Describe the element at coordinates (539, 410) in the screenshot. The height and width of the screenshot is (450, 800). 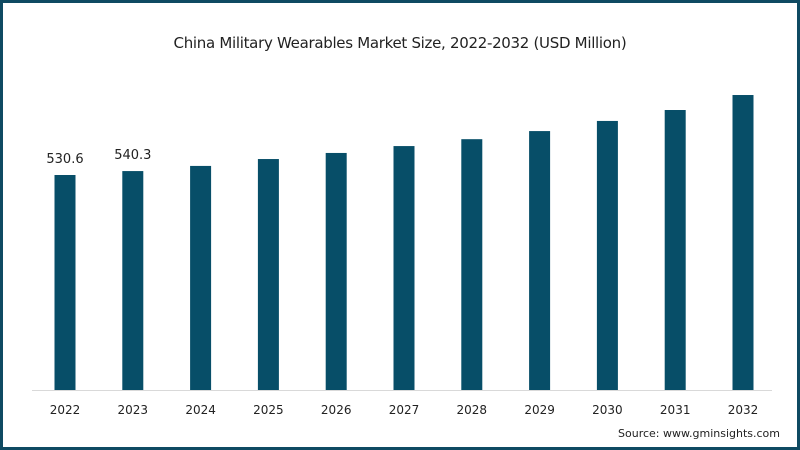
I see `x-tick-label: 2029` at that location.